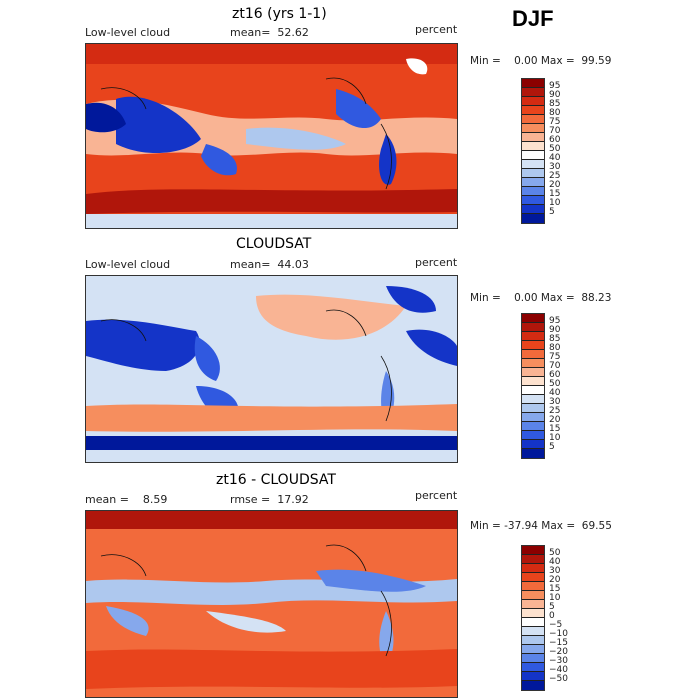 The image size is (700, 700). I want to click on panel-1-mean-label: mean= 52.62, so click(269, 32).